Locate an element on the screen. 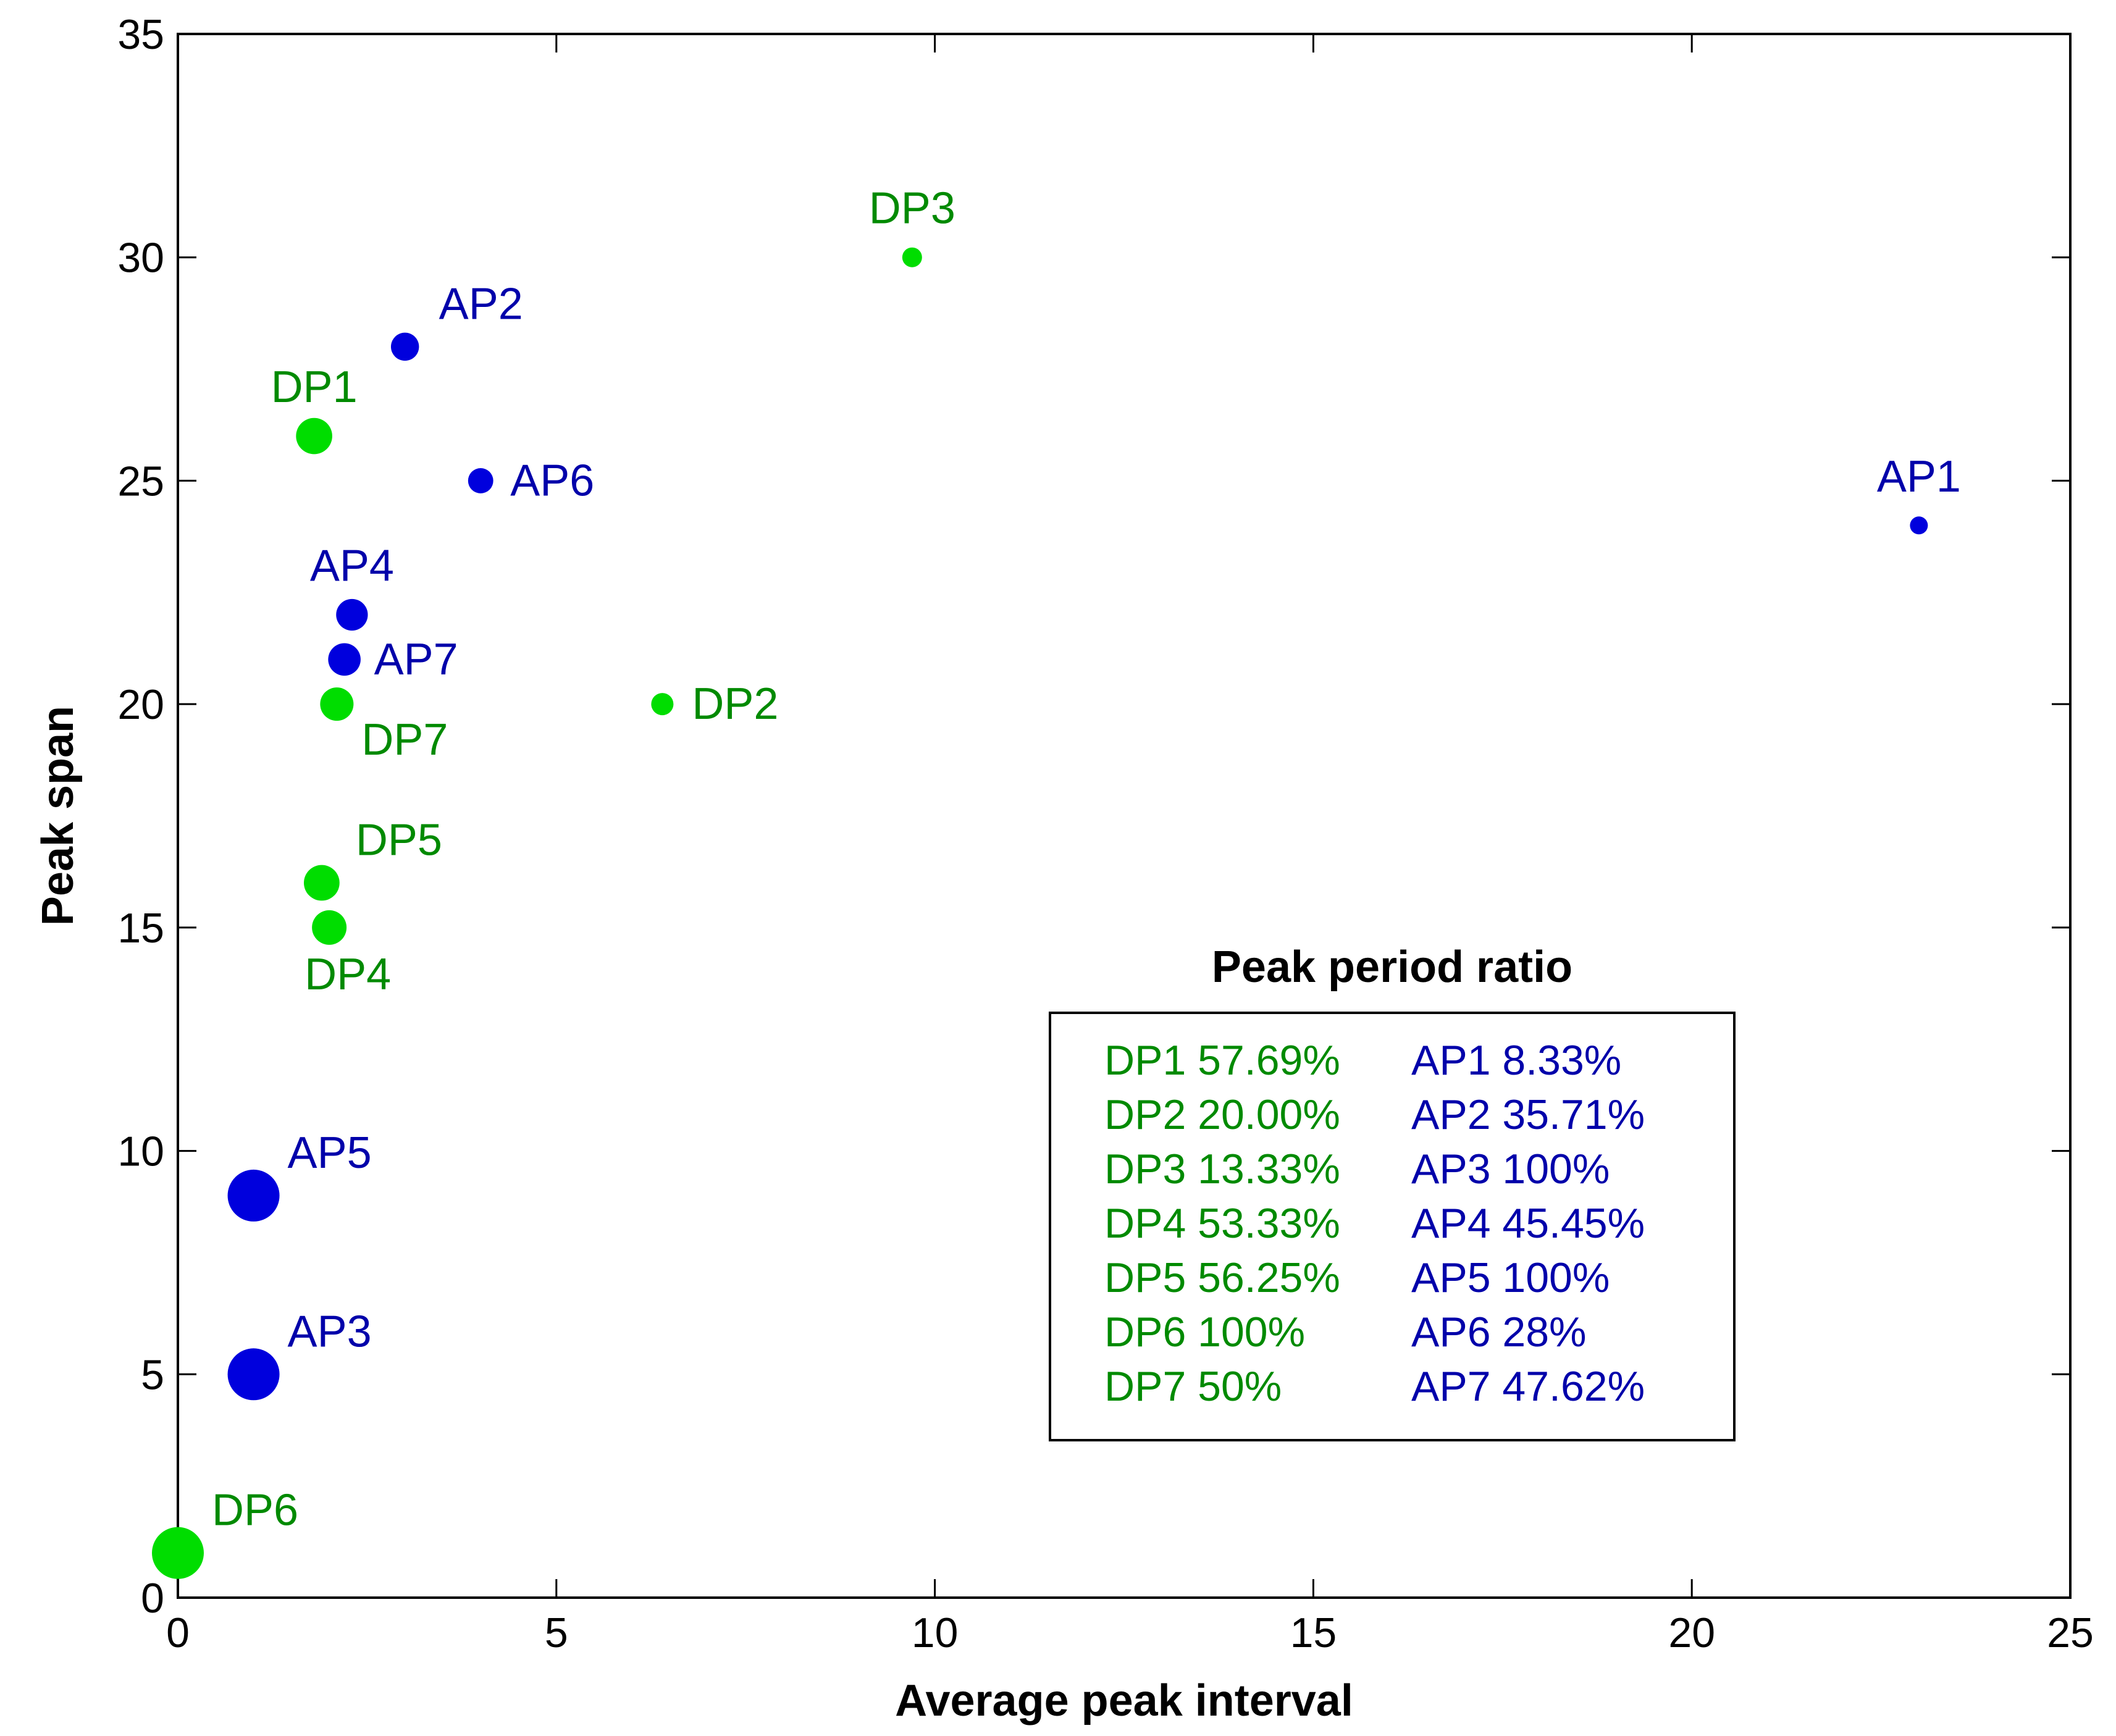  legend-entry-ap: AP2 35.71% is located at coordinates (1528, 1114).